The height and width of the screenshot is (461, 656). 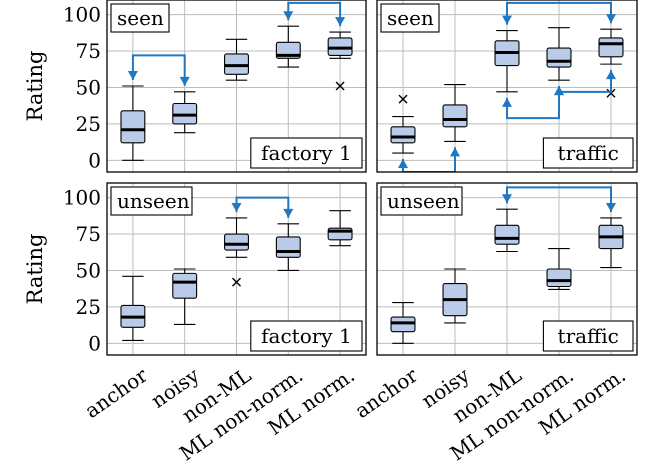 I want to click on panel-2: seen traffic, so click(x=507, y=86).